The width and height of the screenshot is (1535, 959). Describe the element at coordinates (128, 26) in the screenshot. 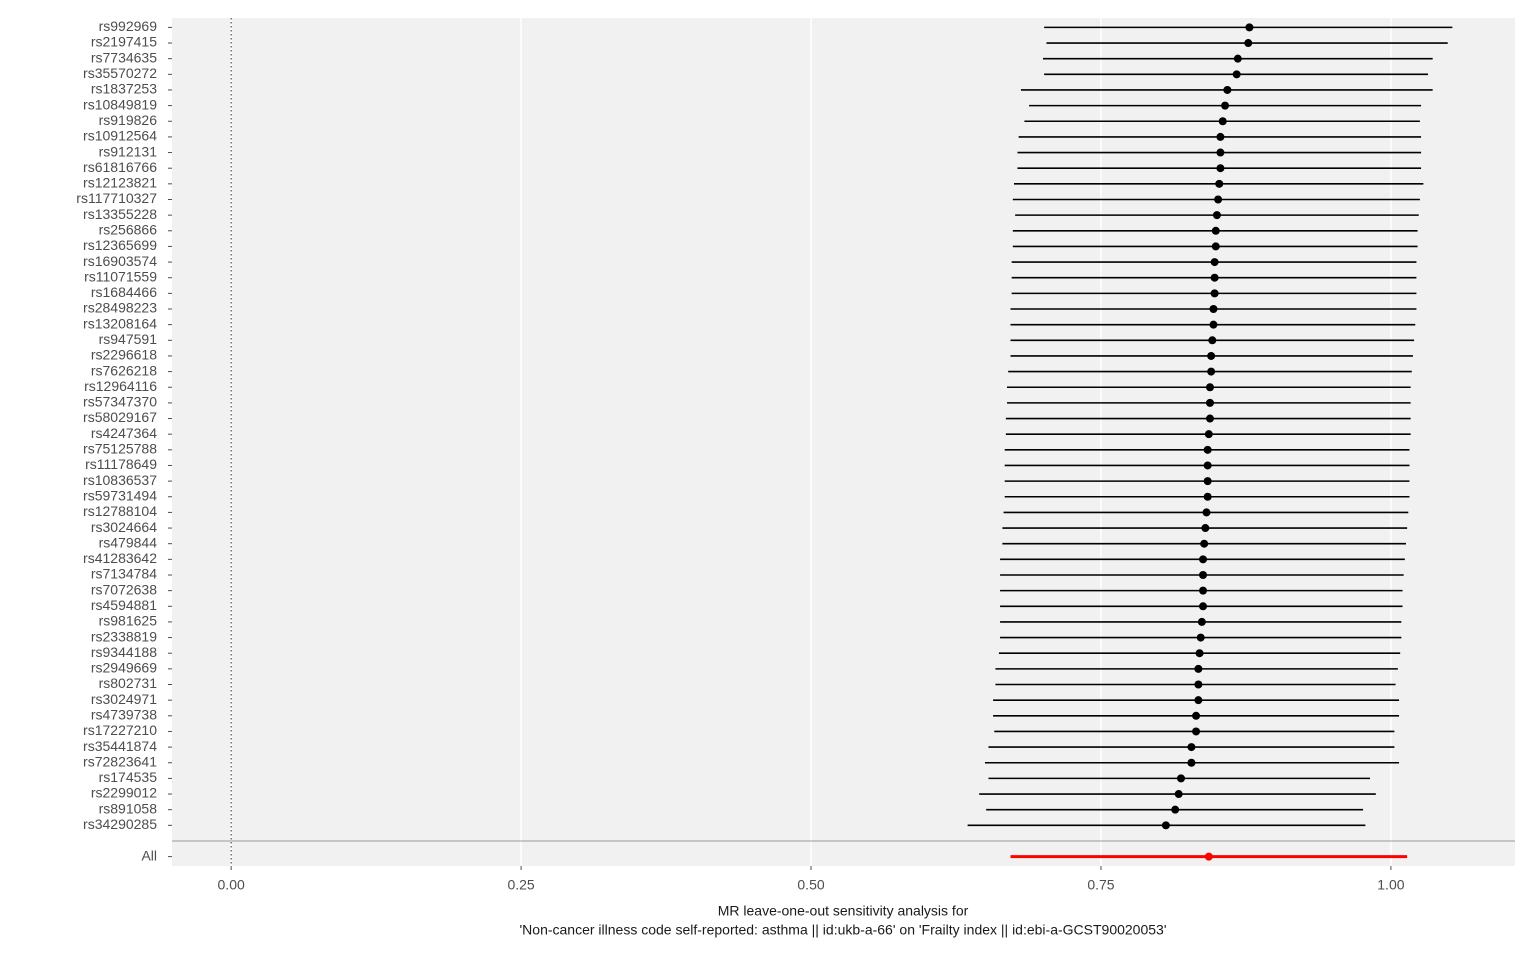

I see `y-tick-label: rs992969` at that location.